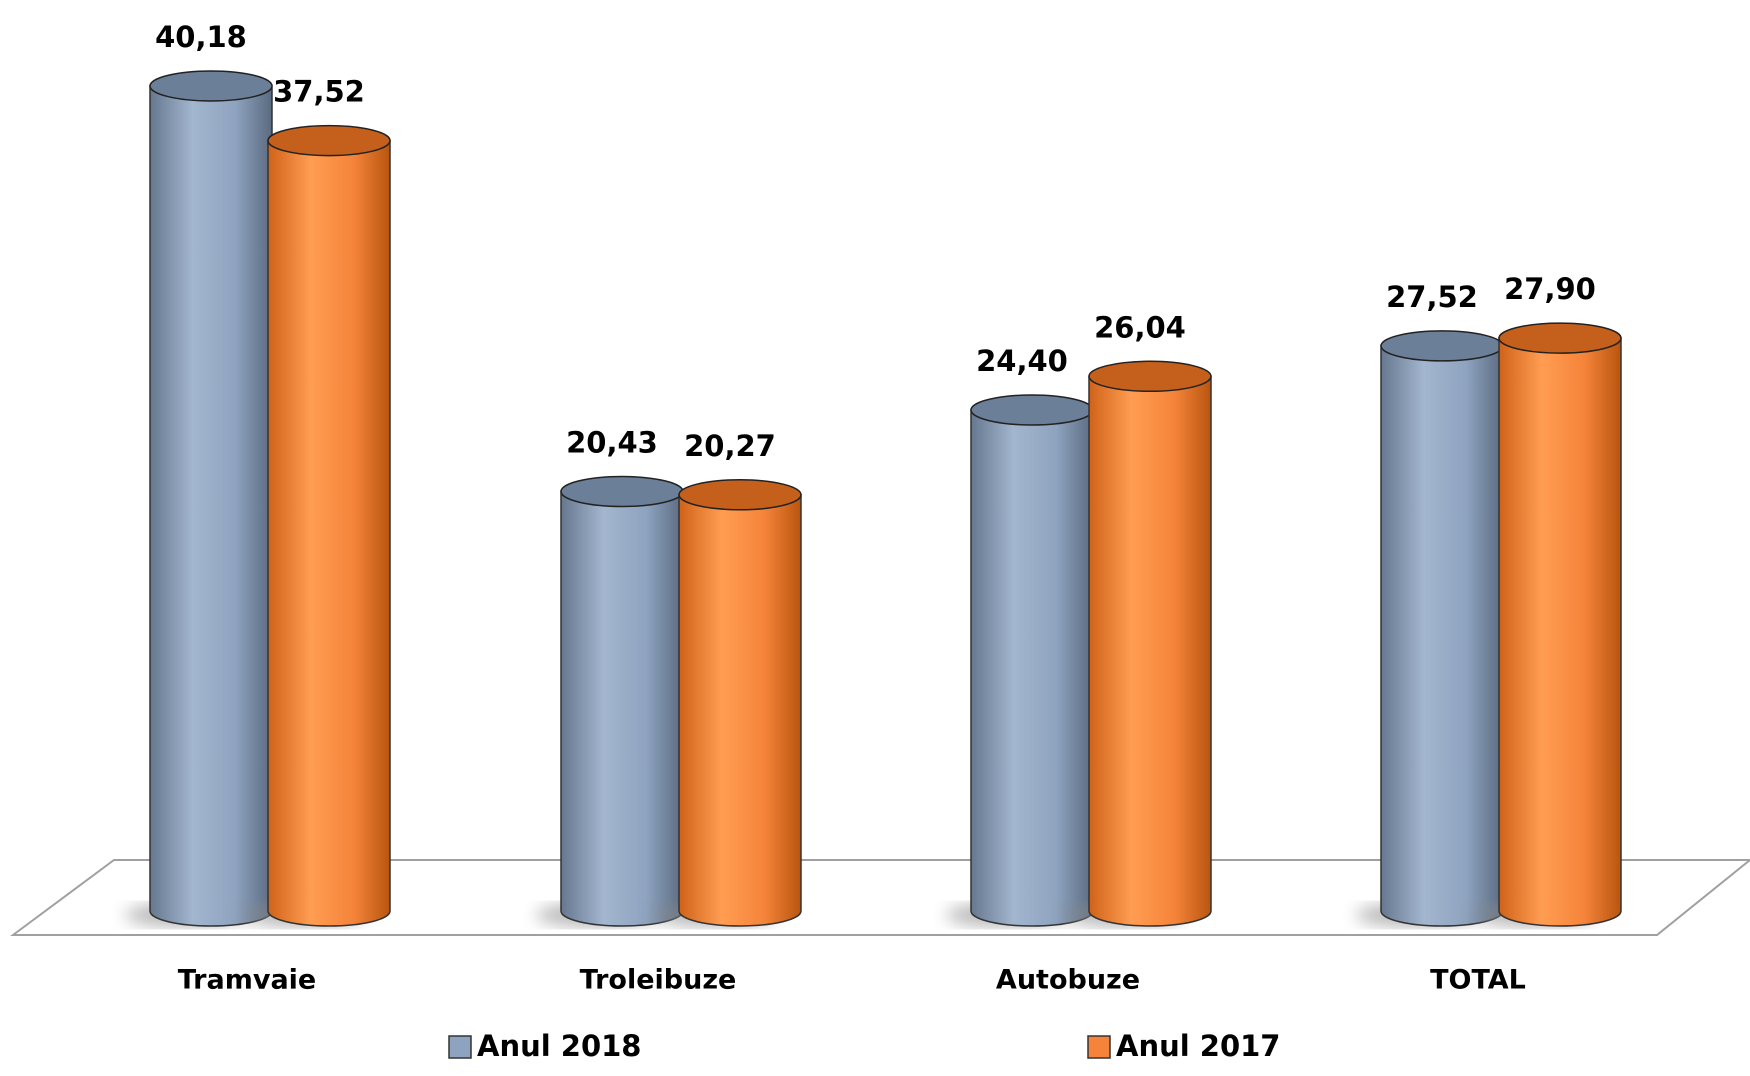  Describe the element at coordinates (1432, 297) in the screenshot. I see `data-label: 27,52` at that location.